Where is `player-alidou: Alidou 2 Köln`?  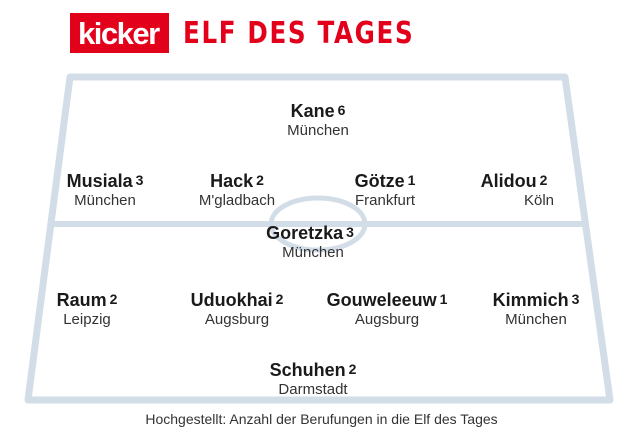 player-alidou: Alidou 2 Köln is located at coordinates (514, 190).